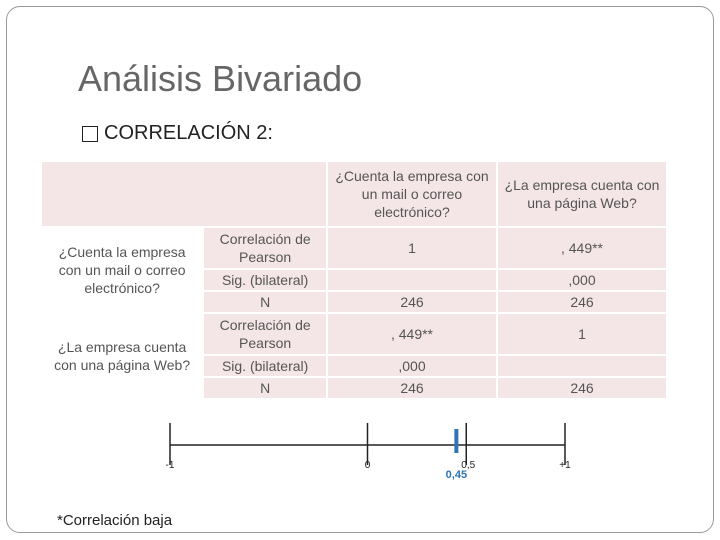 The height and width of the screenshot is (540, 720). I want to click on tick-label: 0,5, so click(468, 465).